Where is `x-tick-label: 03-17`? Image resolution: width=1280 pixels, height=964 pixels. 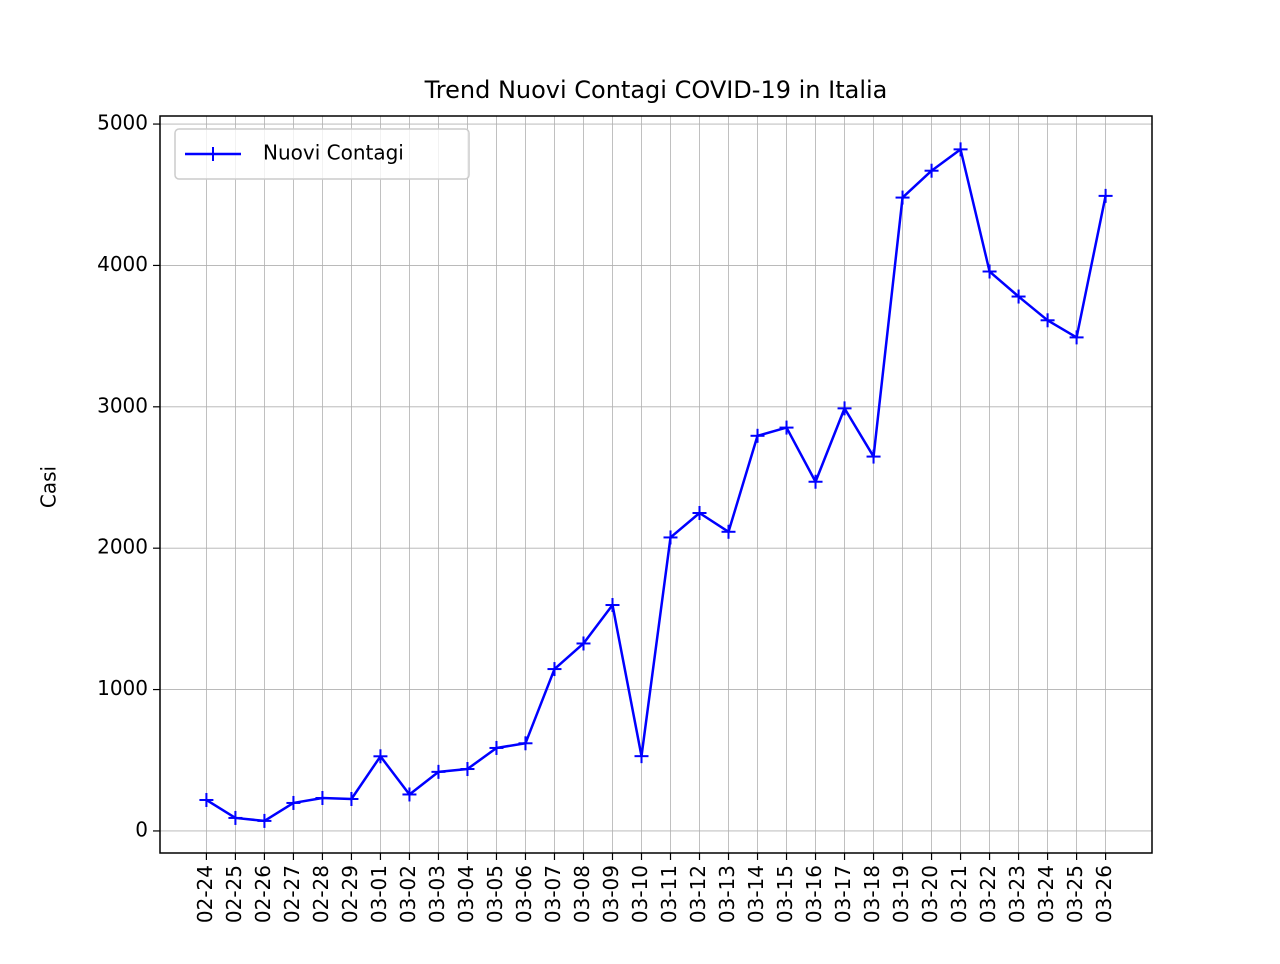
x-tick-label: 03-17 is located at coordinates (843, 894).